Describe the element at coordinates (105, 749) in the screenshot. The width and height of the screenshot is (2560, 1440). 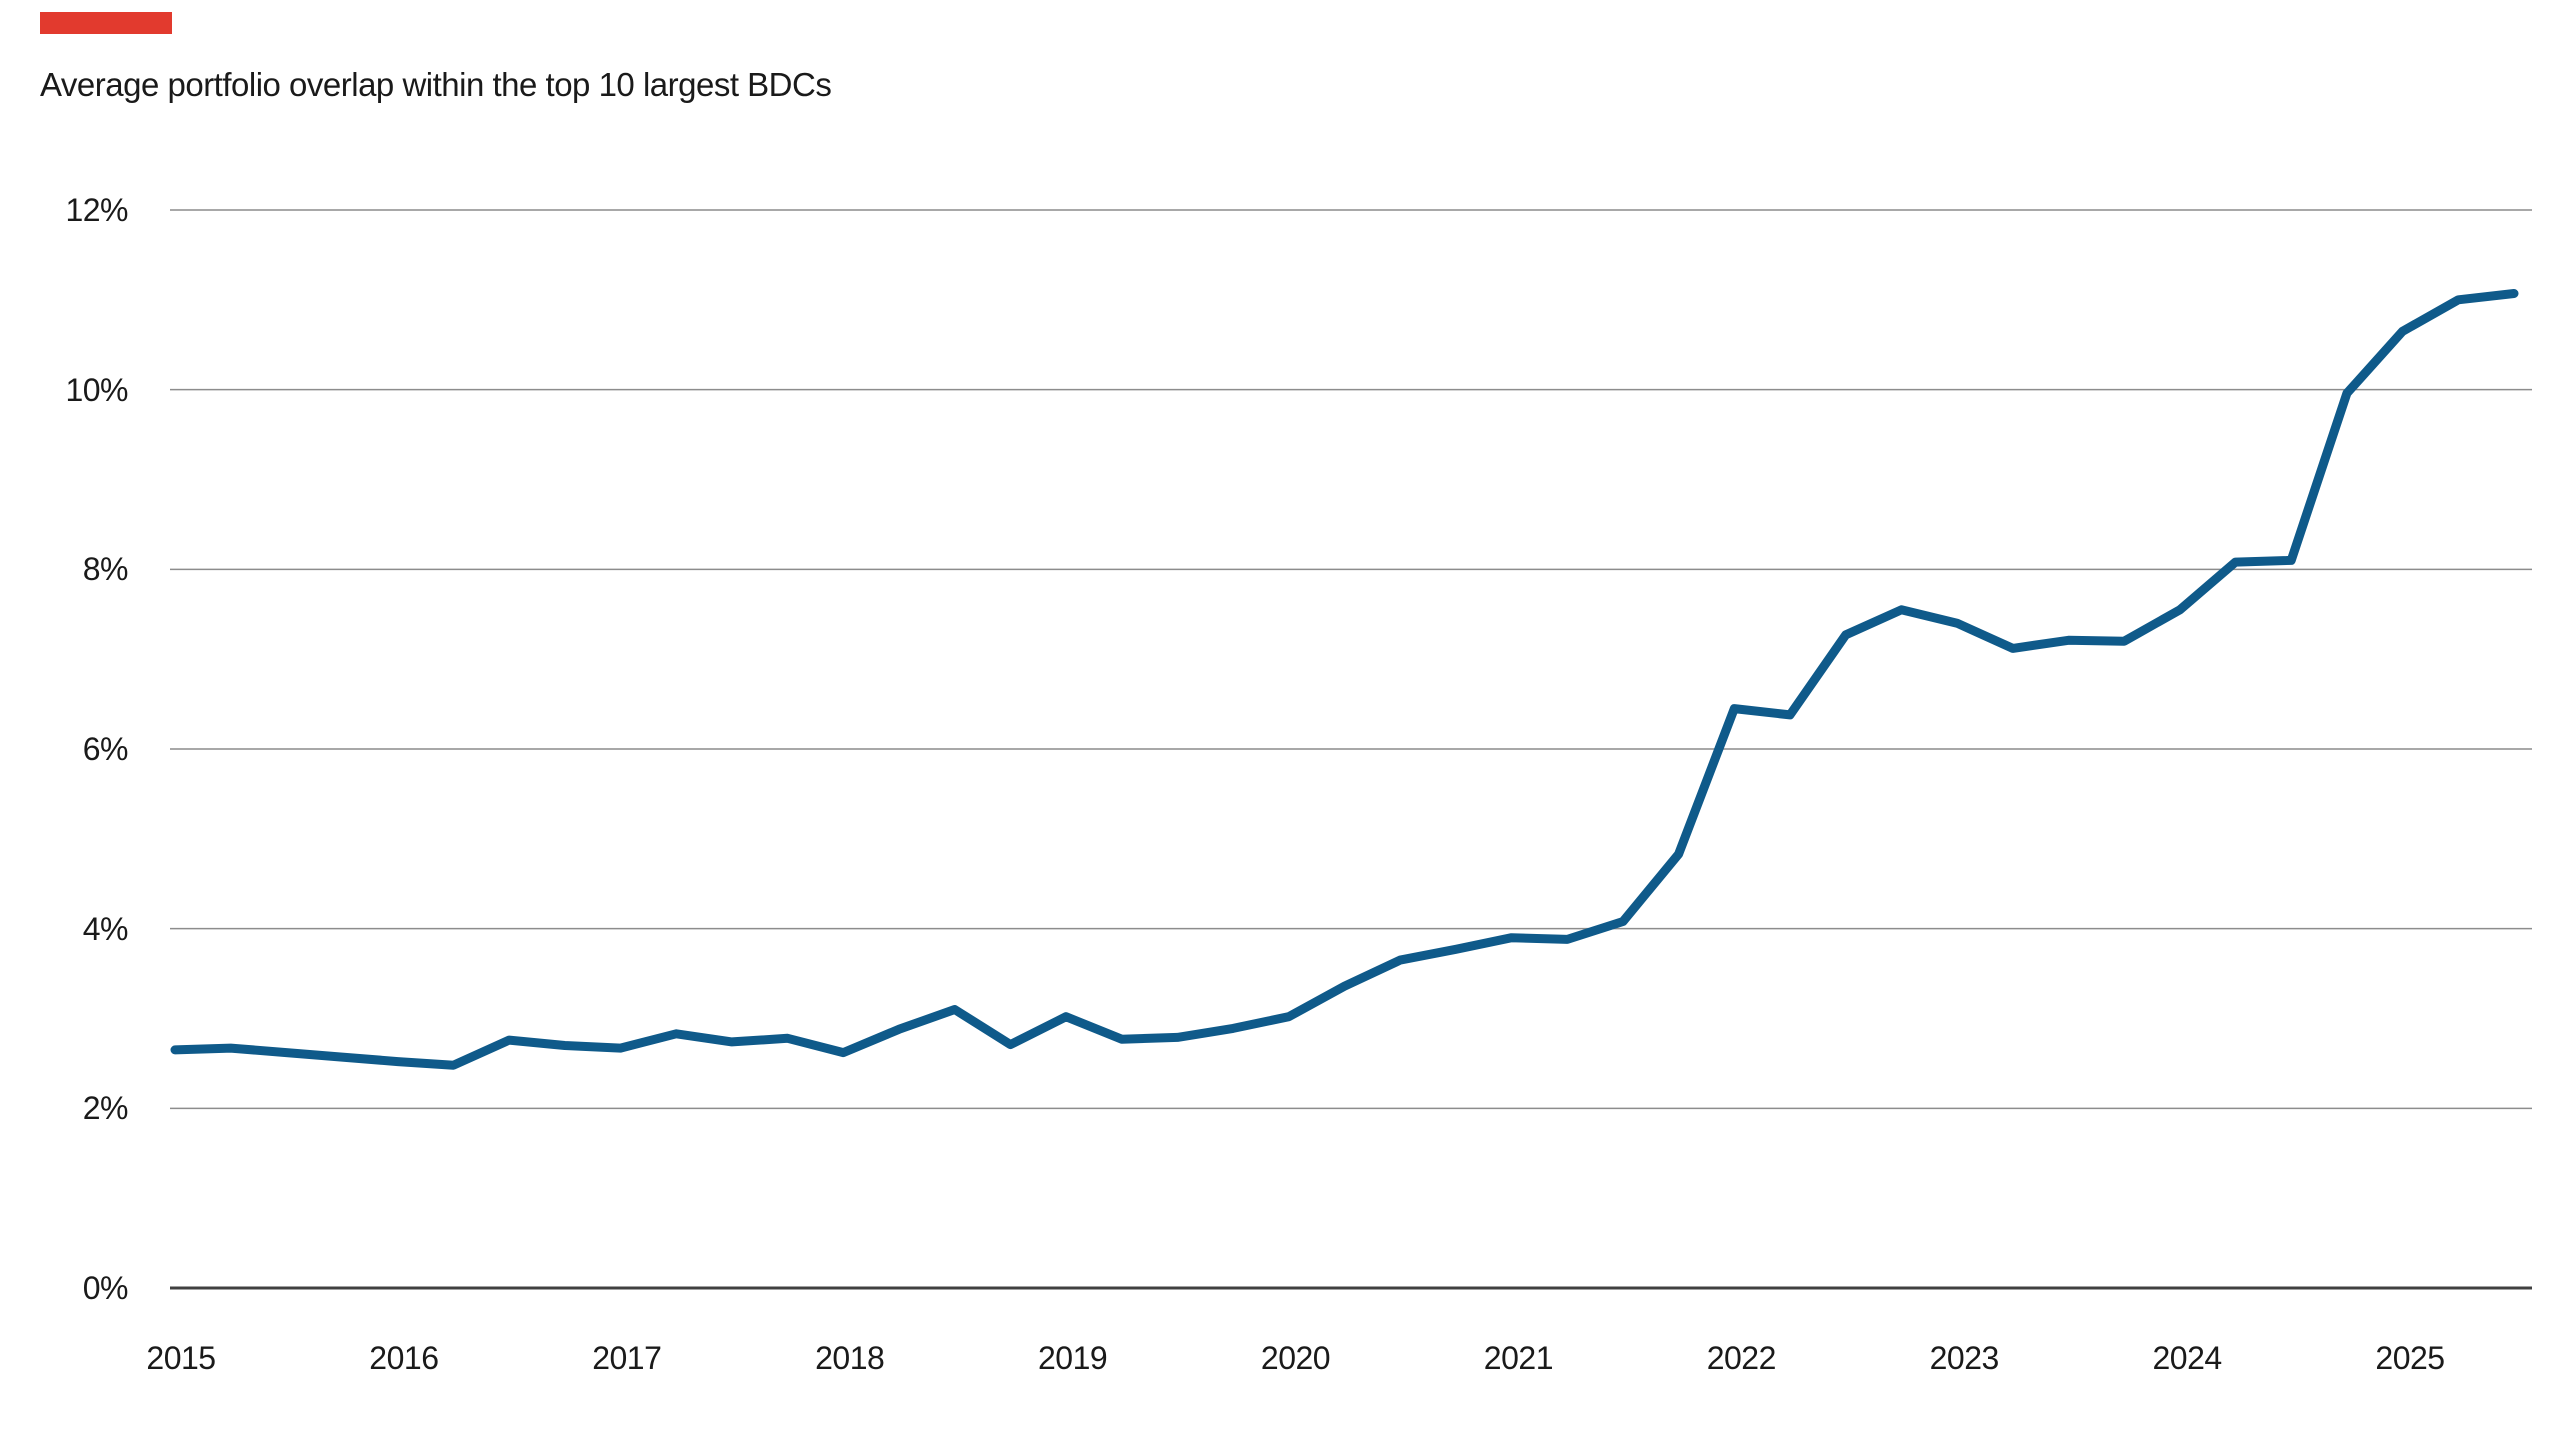
I see `y-tick-label: 6%` at that location.